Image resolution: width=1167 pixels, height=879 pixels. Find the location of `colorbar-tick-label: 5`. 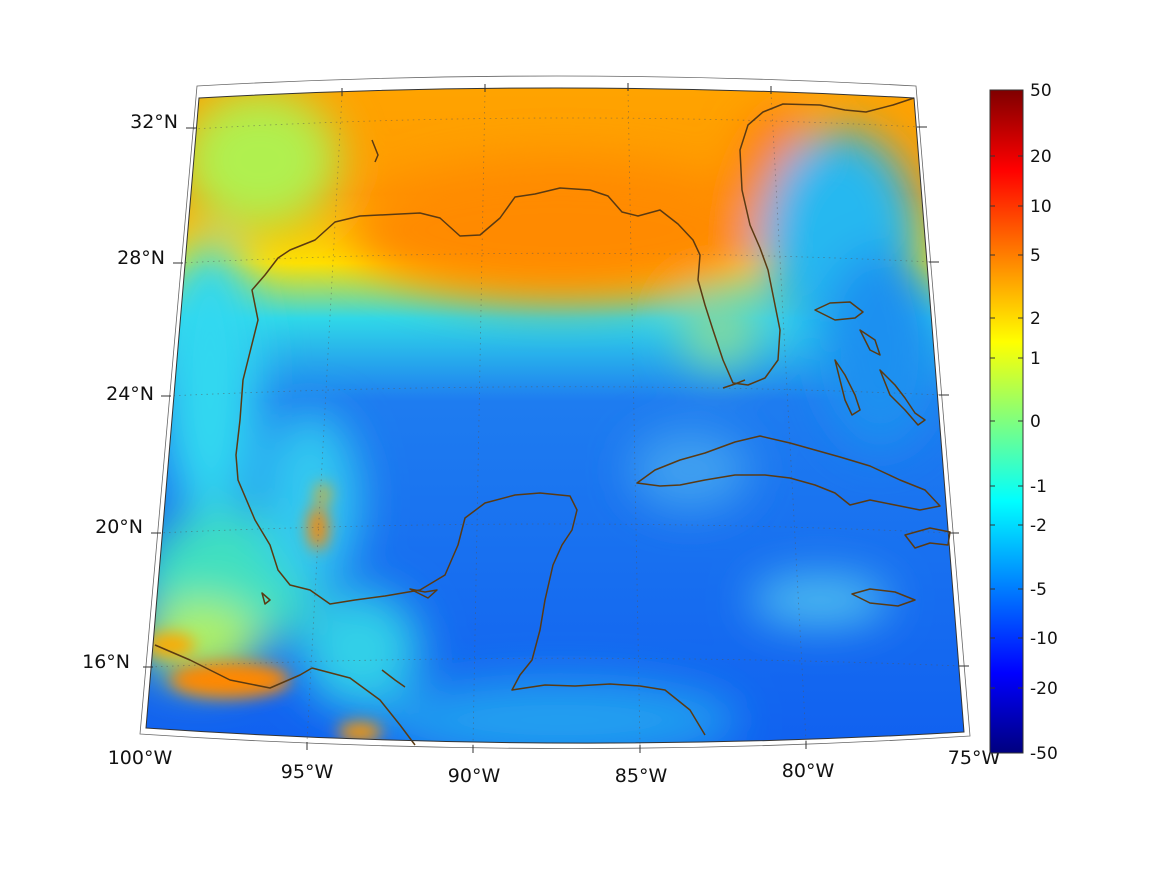

colorbar-tick-label: 5 is located at coordinates (1035, 256).